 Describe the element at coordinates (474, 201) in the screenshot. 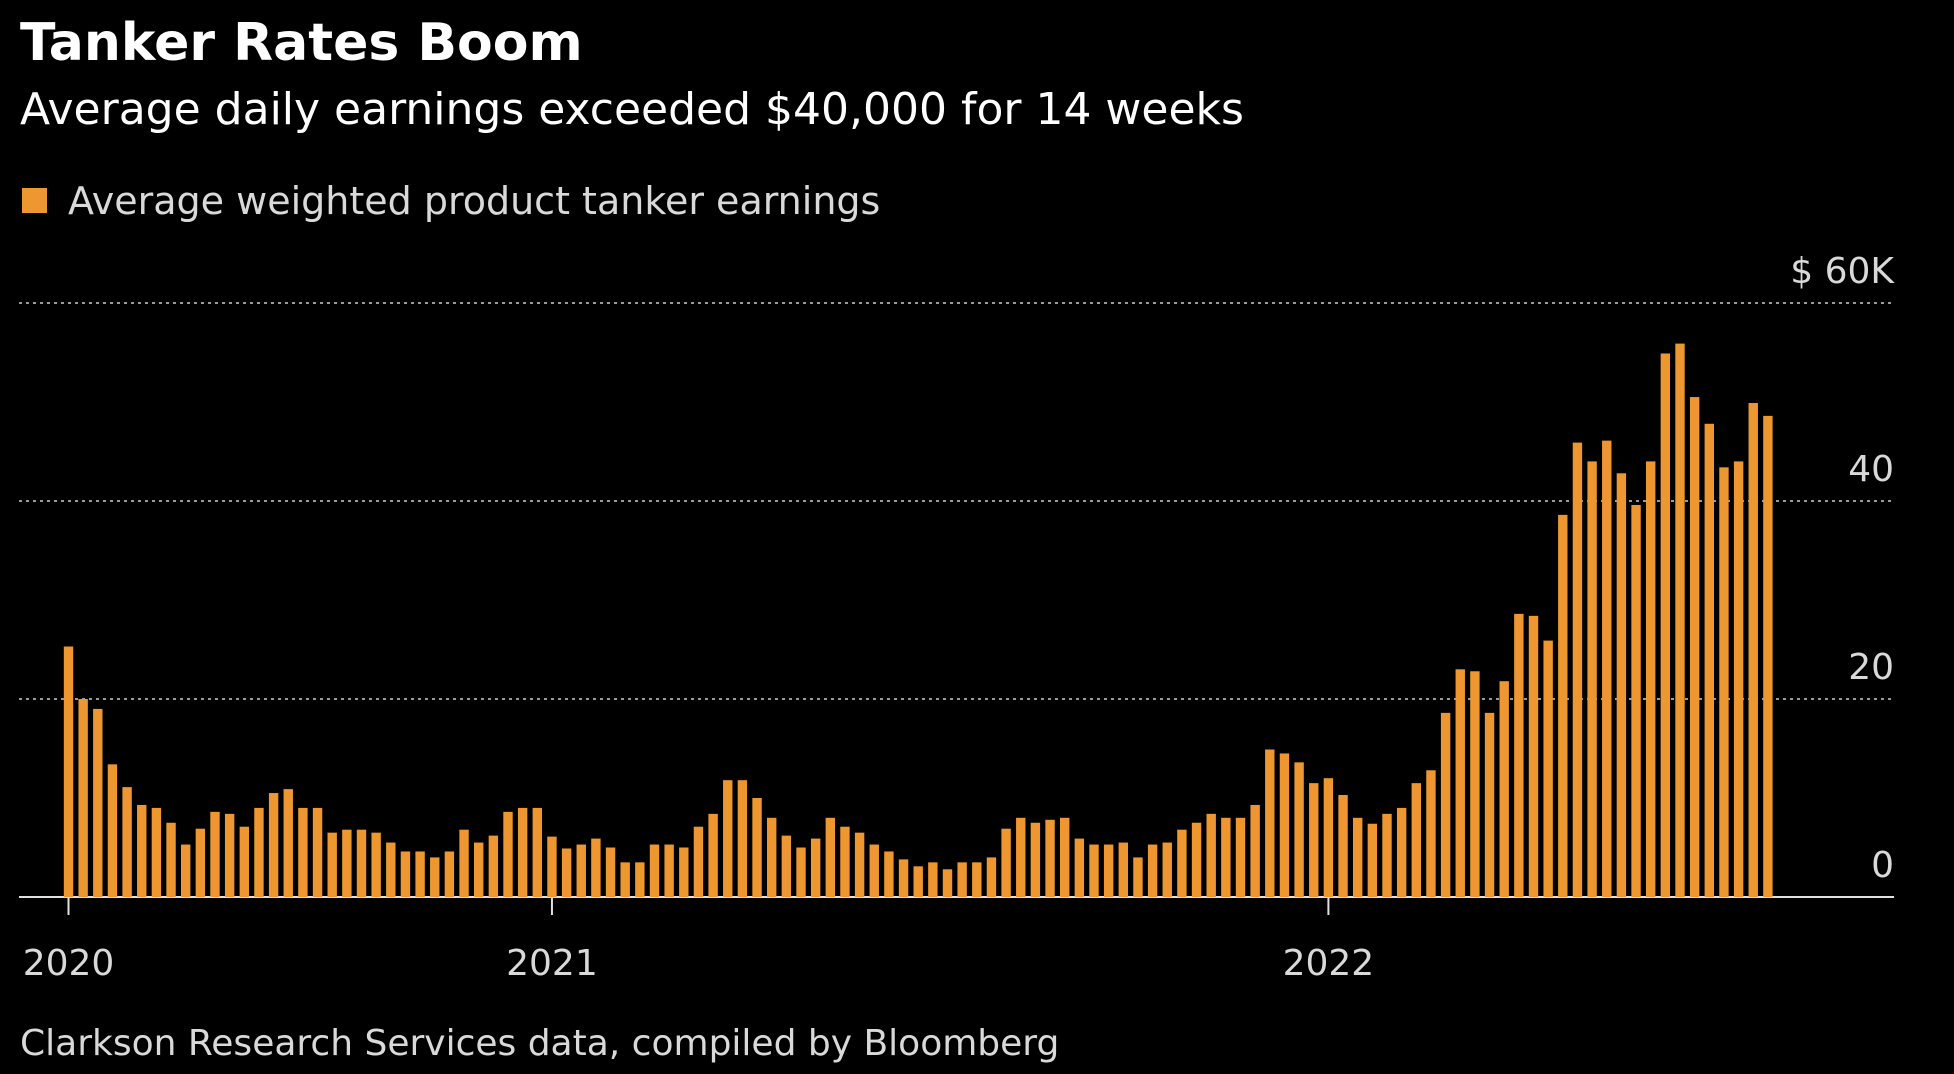

I see `legend-label: Average weighted product tanker earnings` at that location.